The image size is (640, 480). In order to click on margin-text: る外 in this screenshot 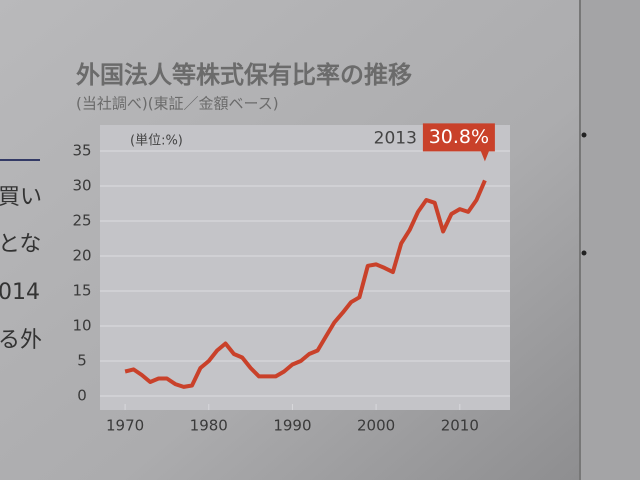, I will do `click(21, 340)`.